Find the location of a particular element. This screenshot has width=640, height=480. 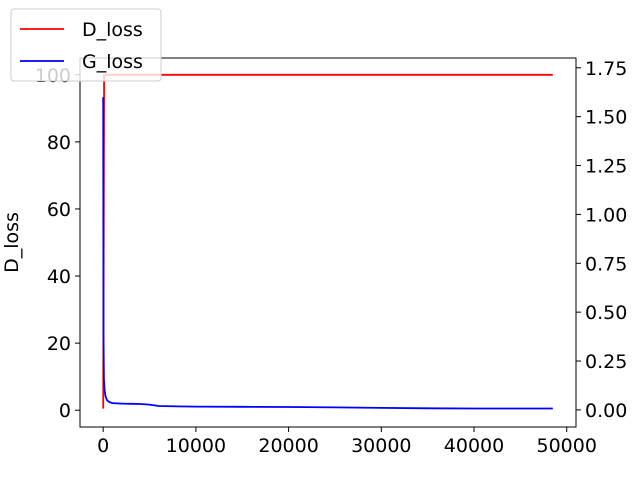

y-tick-label-right: 0.00 is located at coordinates (606, 411).